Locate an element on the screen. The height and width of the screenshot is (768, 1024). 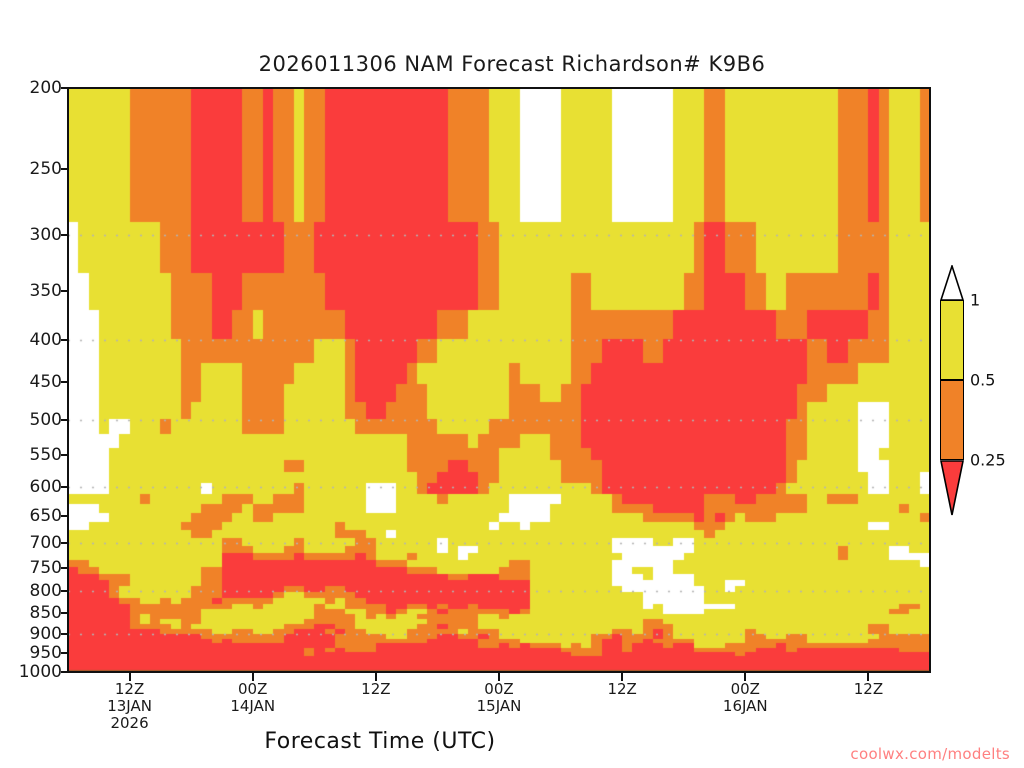
colorbar is located at coordinates (952, 390).